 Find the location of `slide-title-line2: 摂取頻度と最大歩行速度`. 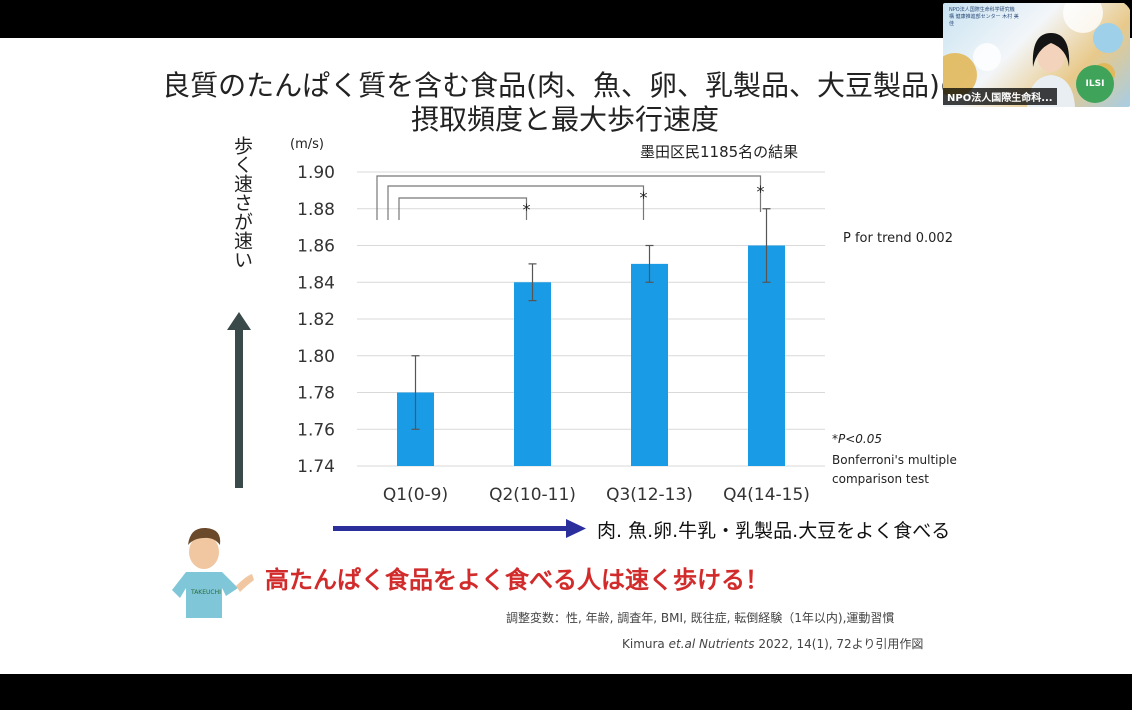

slide-title-line2: 摂取頻度と最大歩行速度 is located at coordinates (564, 119).